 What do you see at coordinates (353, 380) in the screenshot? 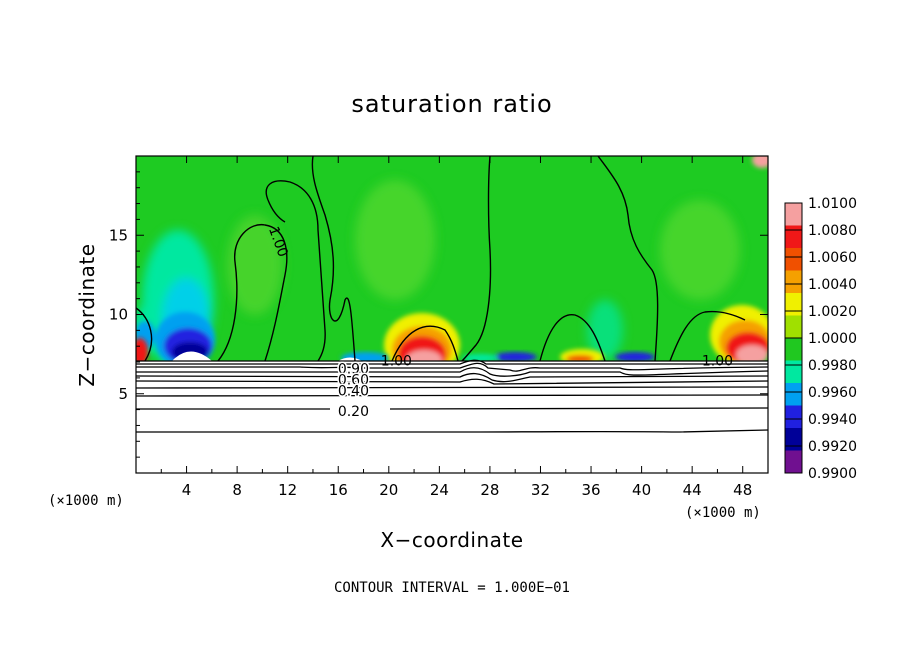
I see `contour-label: 0.60` at bounding box center [353, 380].